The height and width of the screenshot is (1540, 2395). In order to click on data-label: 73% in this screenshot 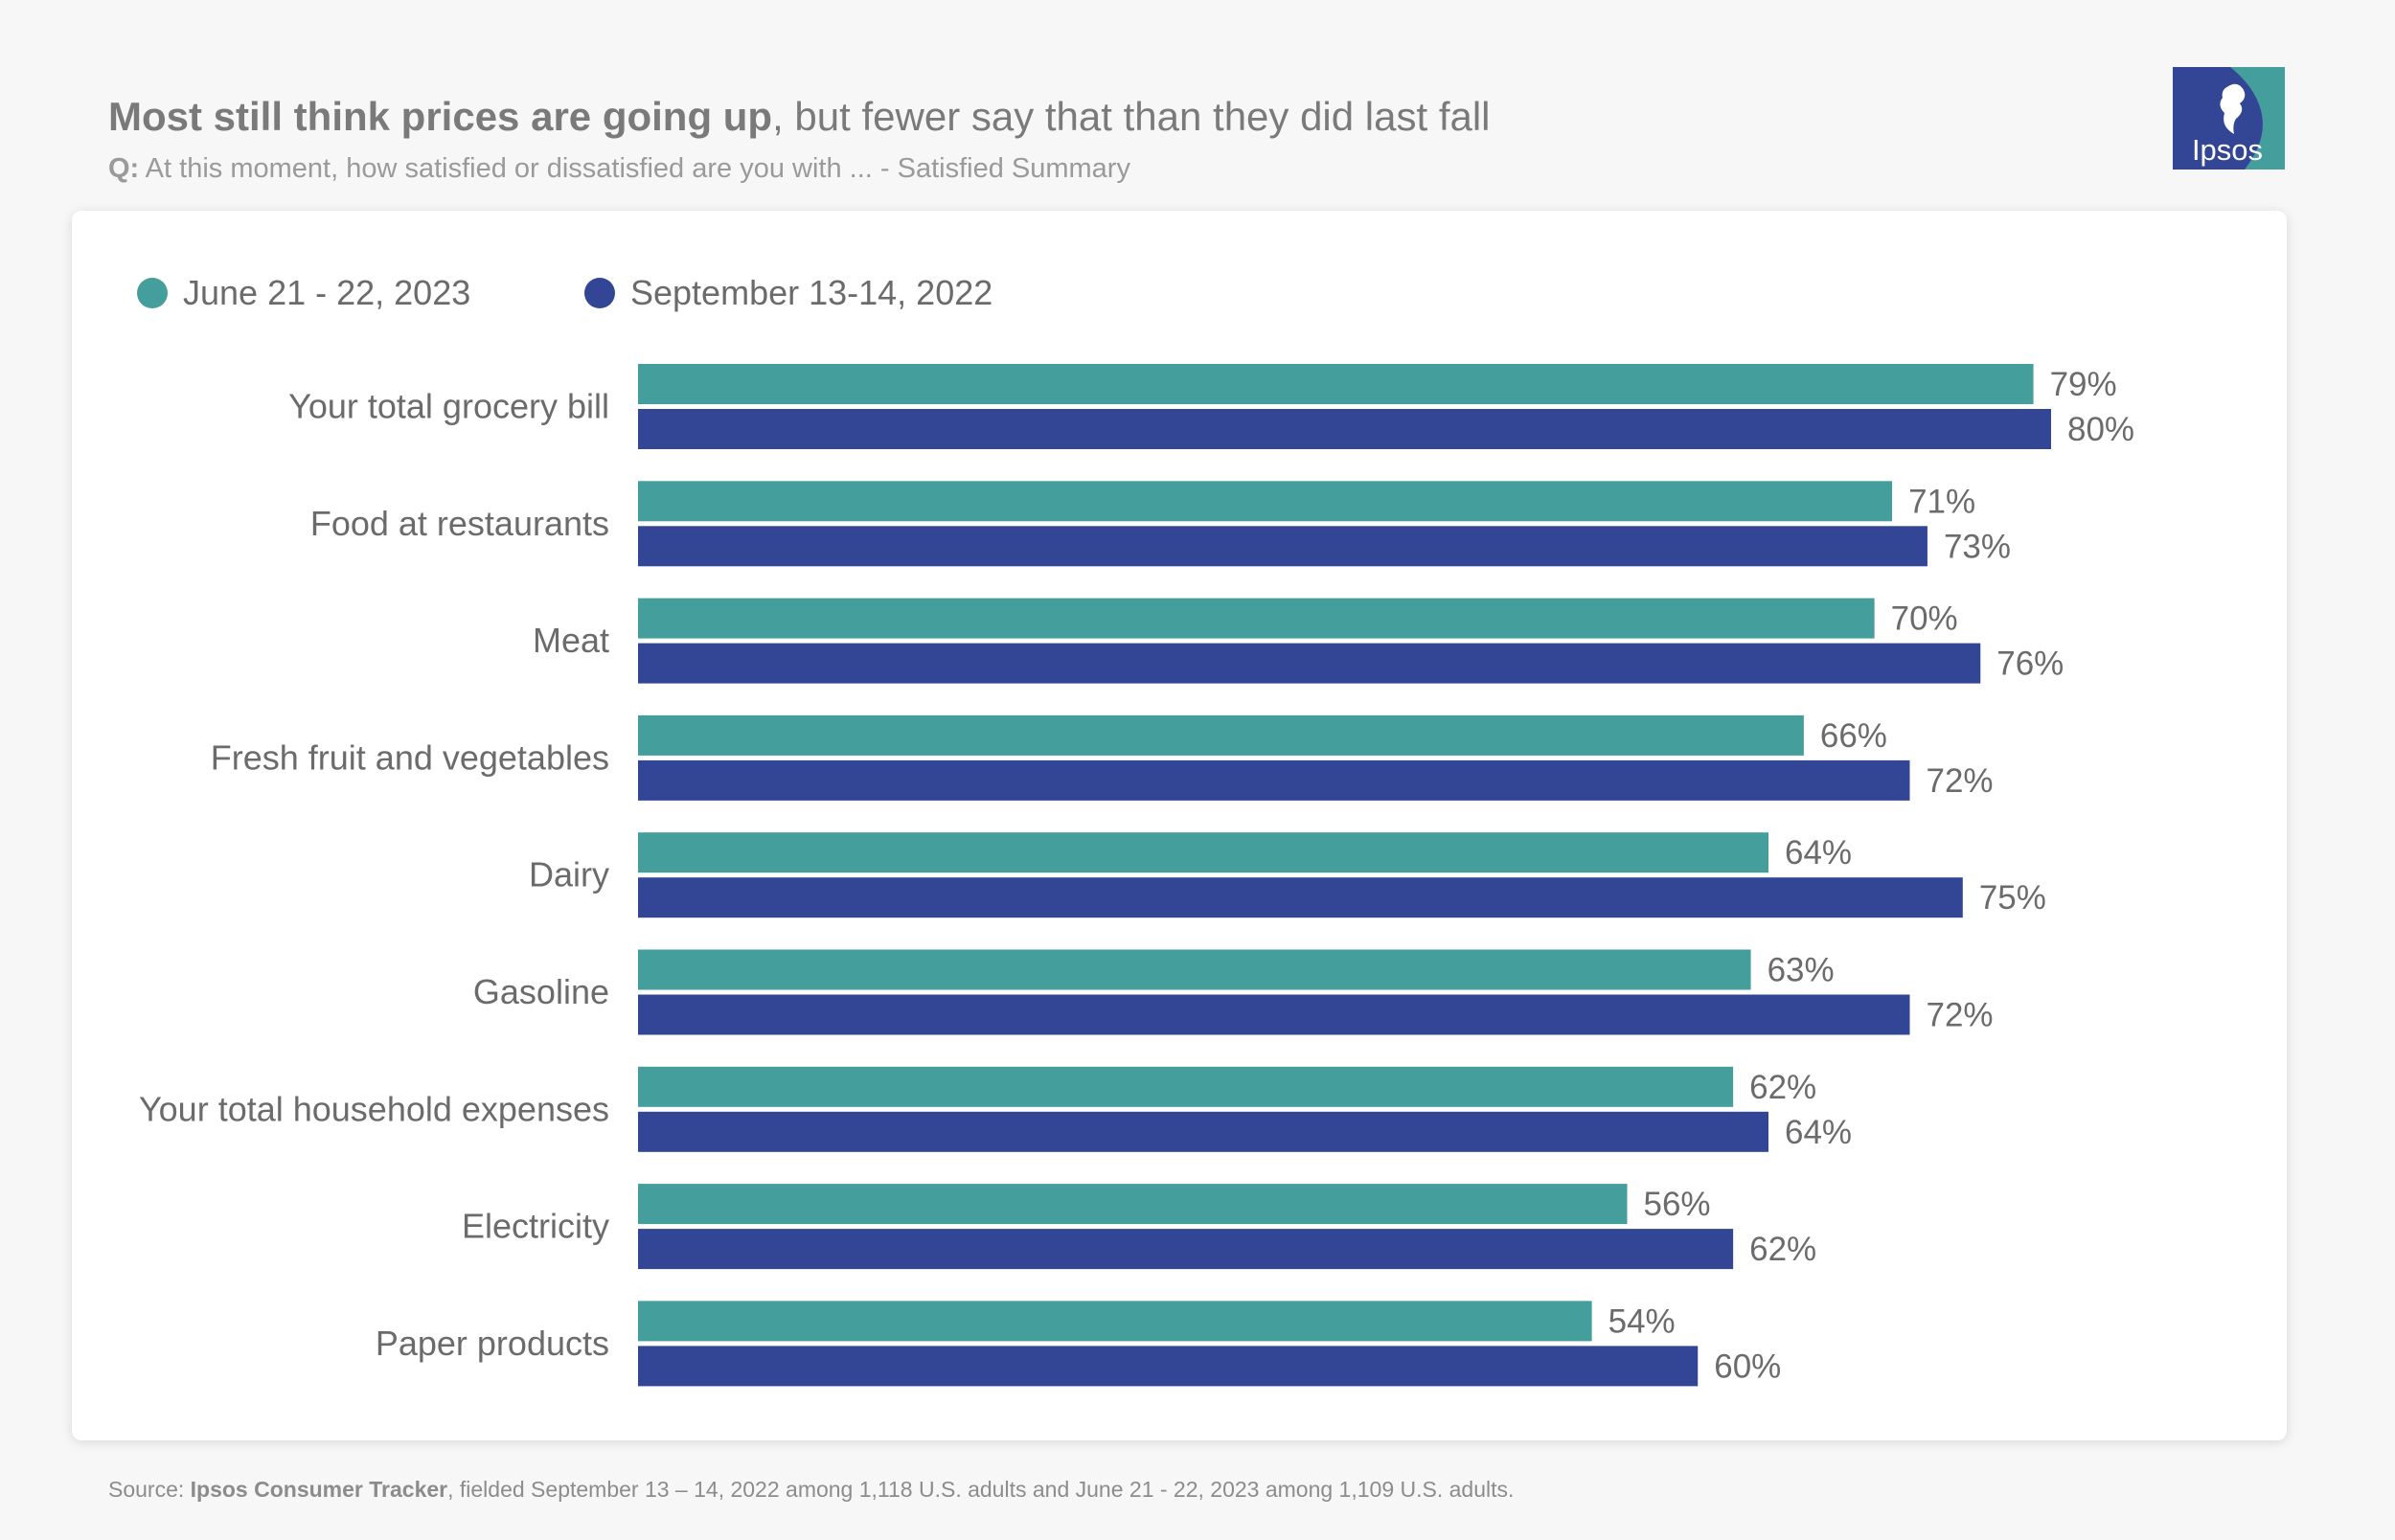, I will do `click(1977, 546)`.